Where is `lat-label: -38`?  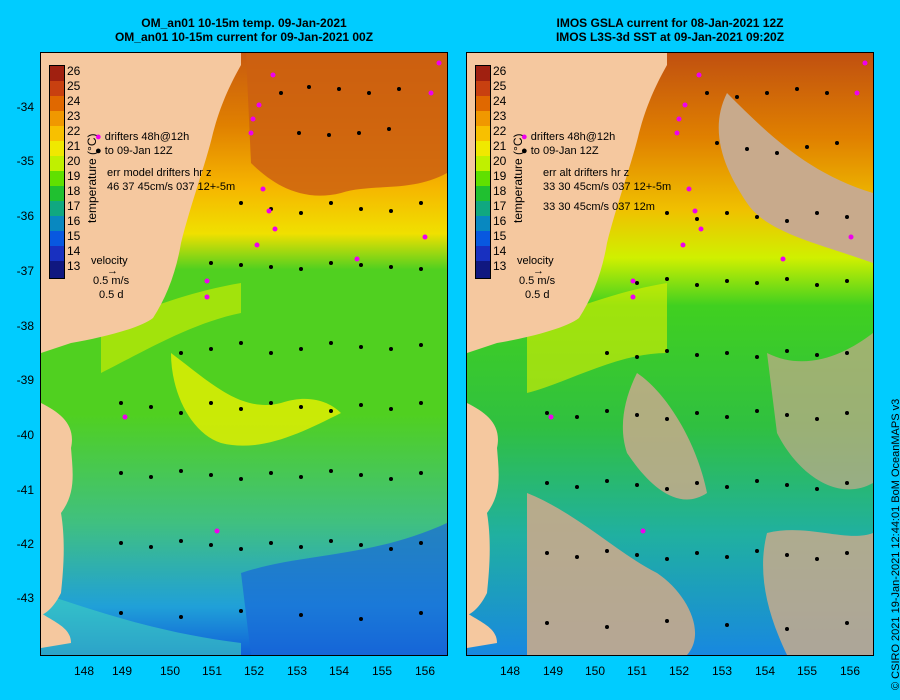 lat-label: -38 is located at coordinates (25, 326).